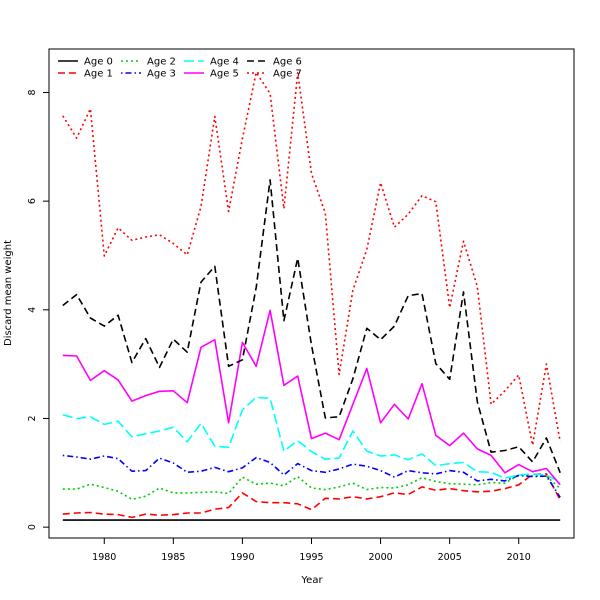  Describe the element at coordinates (8, 293) in the screenshot. I see `y-axis-title: Discard mean weight` at that location.